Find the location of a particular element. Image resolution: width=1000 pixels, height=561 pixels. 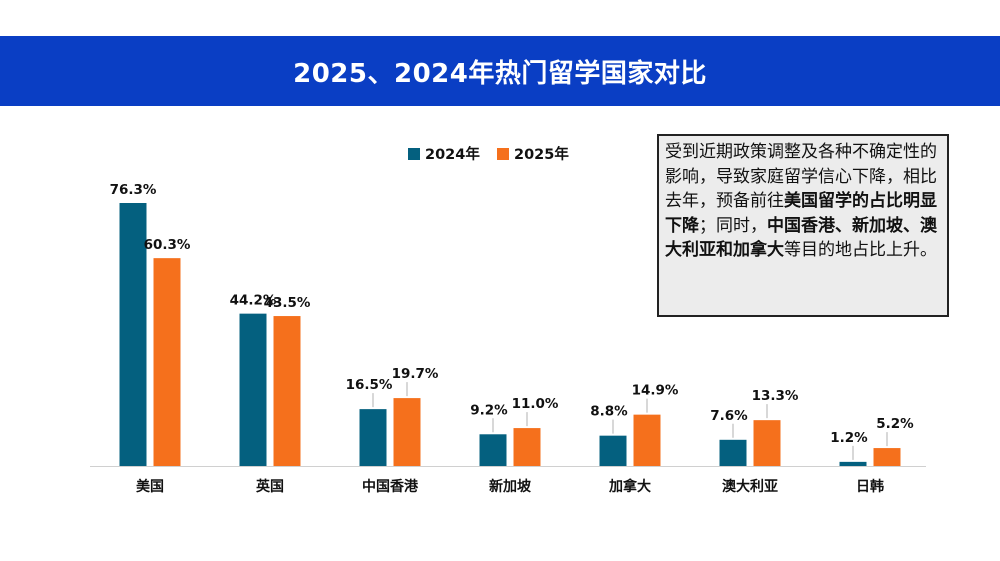

note-segment: 等目的地占比上升。 is located at coordinates (860, 250).